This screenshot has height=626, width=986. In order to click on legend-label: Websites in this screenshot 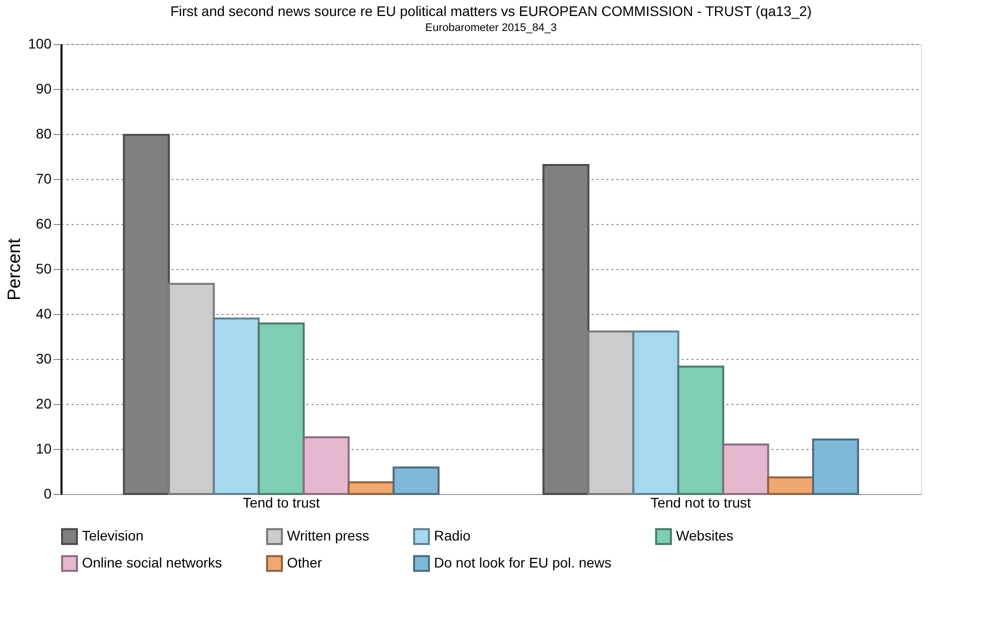, I will do `click(705, 536)`.